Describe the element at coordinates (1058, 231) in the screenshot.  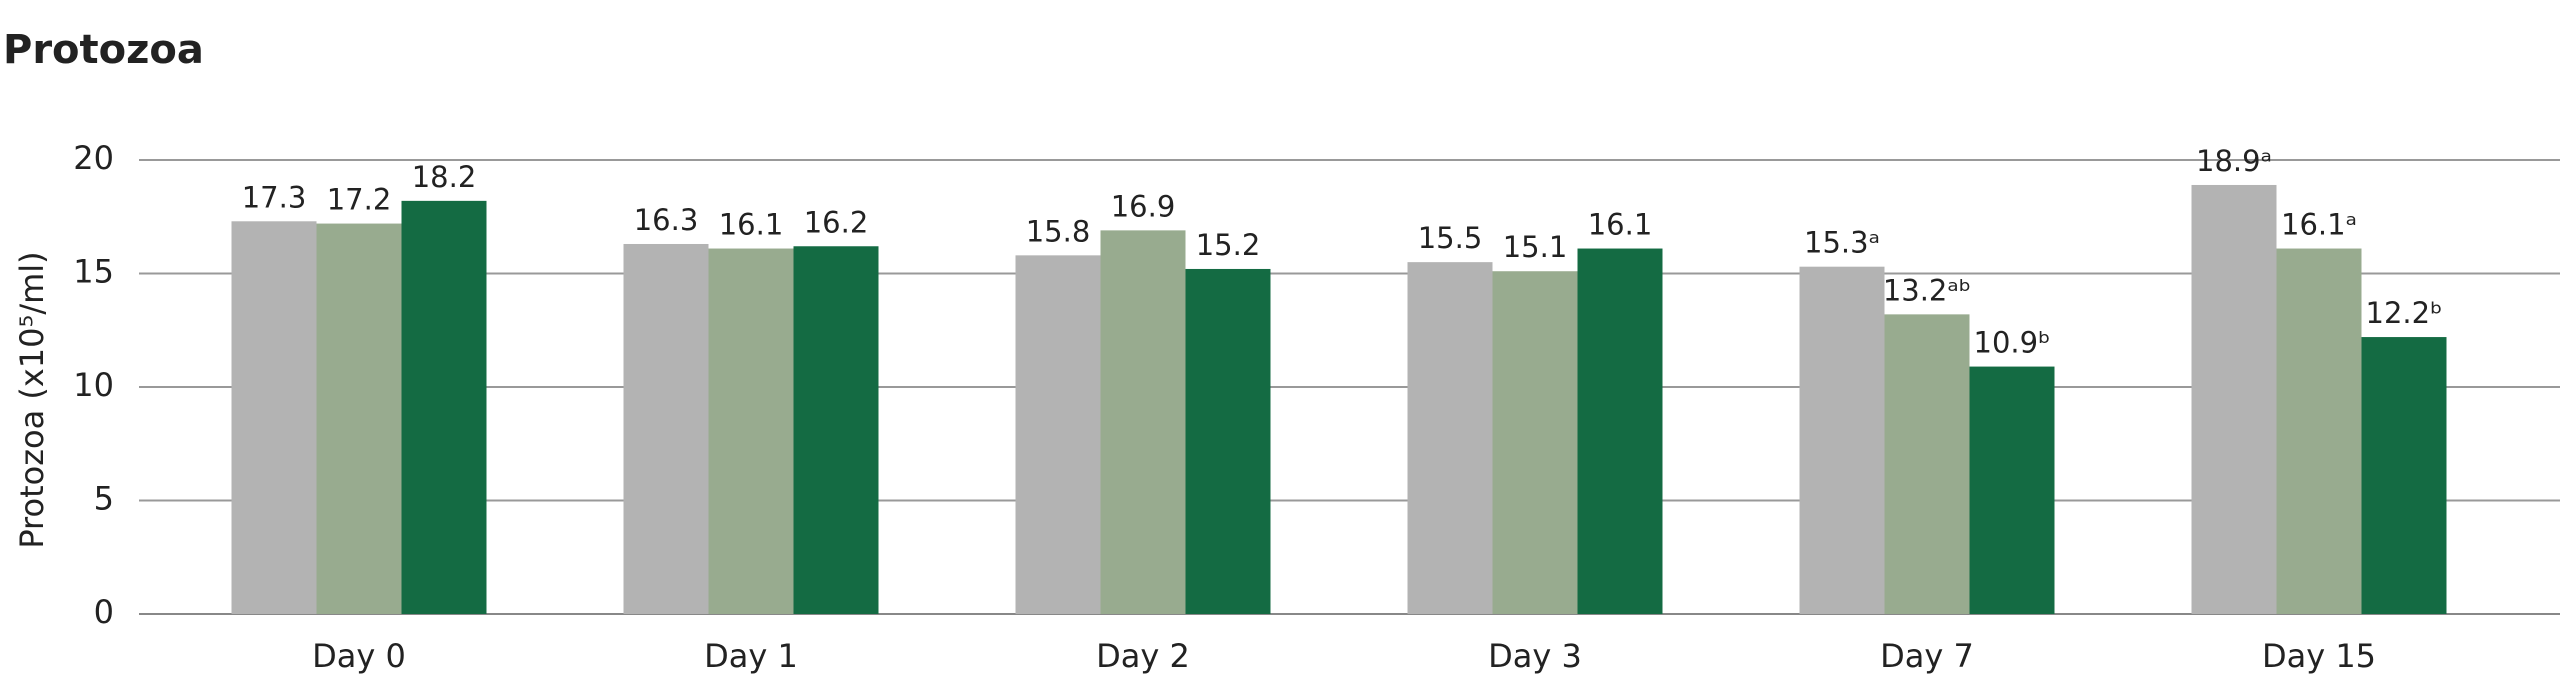
I see `value-label: 15.8` at that location.